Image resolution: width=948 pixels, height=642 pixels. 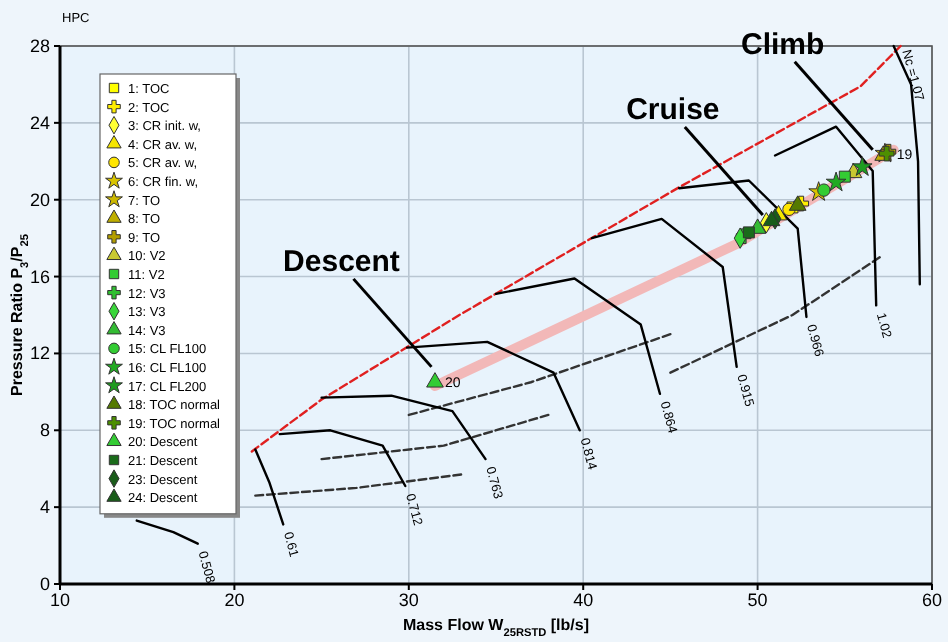 I want to click on x-tick-label: 60, so click(x=932, y=600).